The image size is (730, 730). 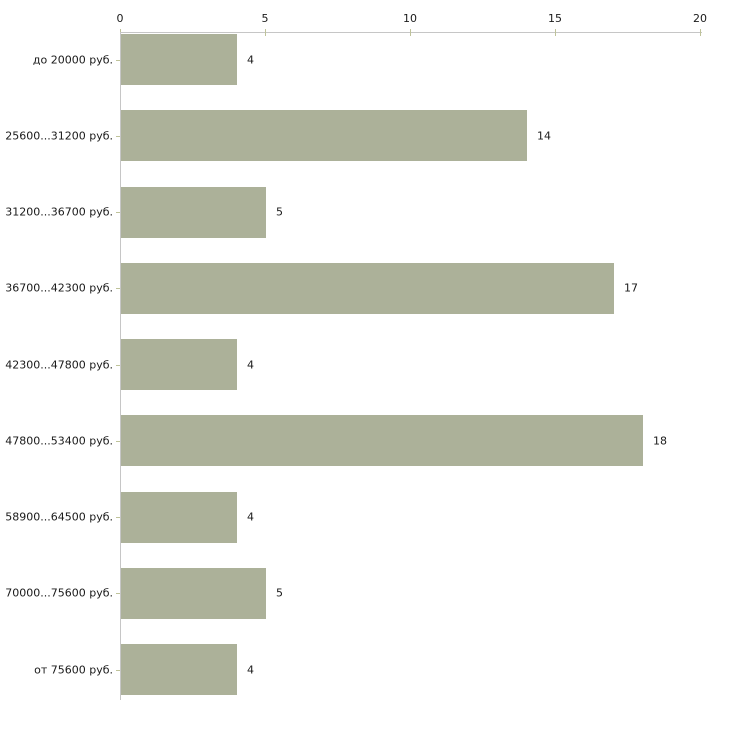 What do you see at coordinates (660, 441) in the screenshot?
I see `bar-value-label: 18` at bounding box center [660, 441].